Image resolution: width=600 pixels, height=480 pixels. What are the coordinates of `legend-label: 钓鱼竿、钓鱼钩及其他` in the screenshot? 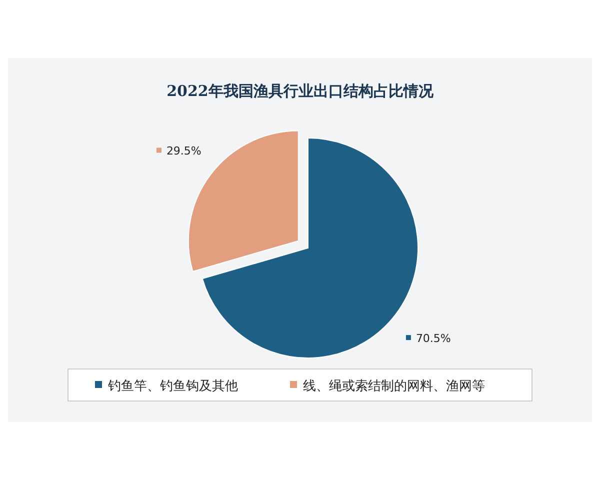 It's located at (172, 386).